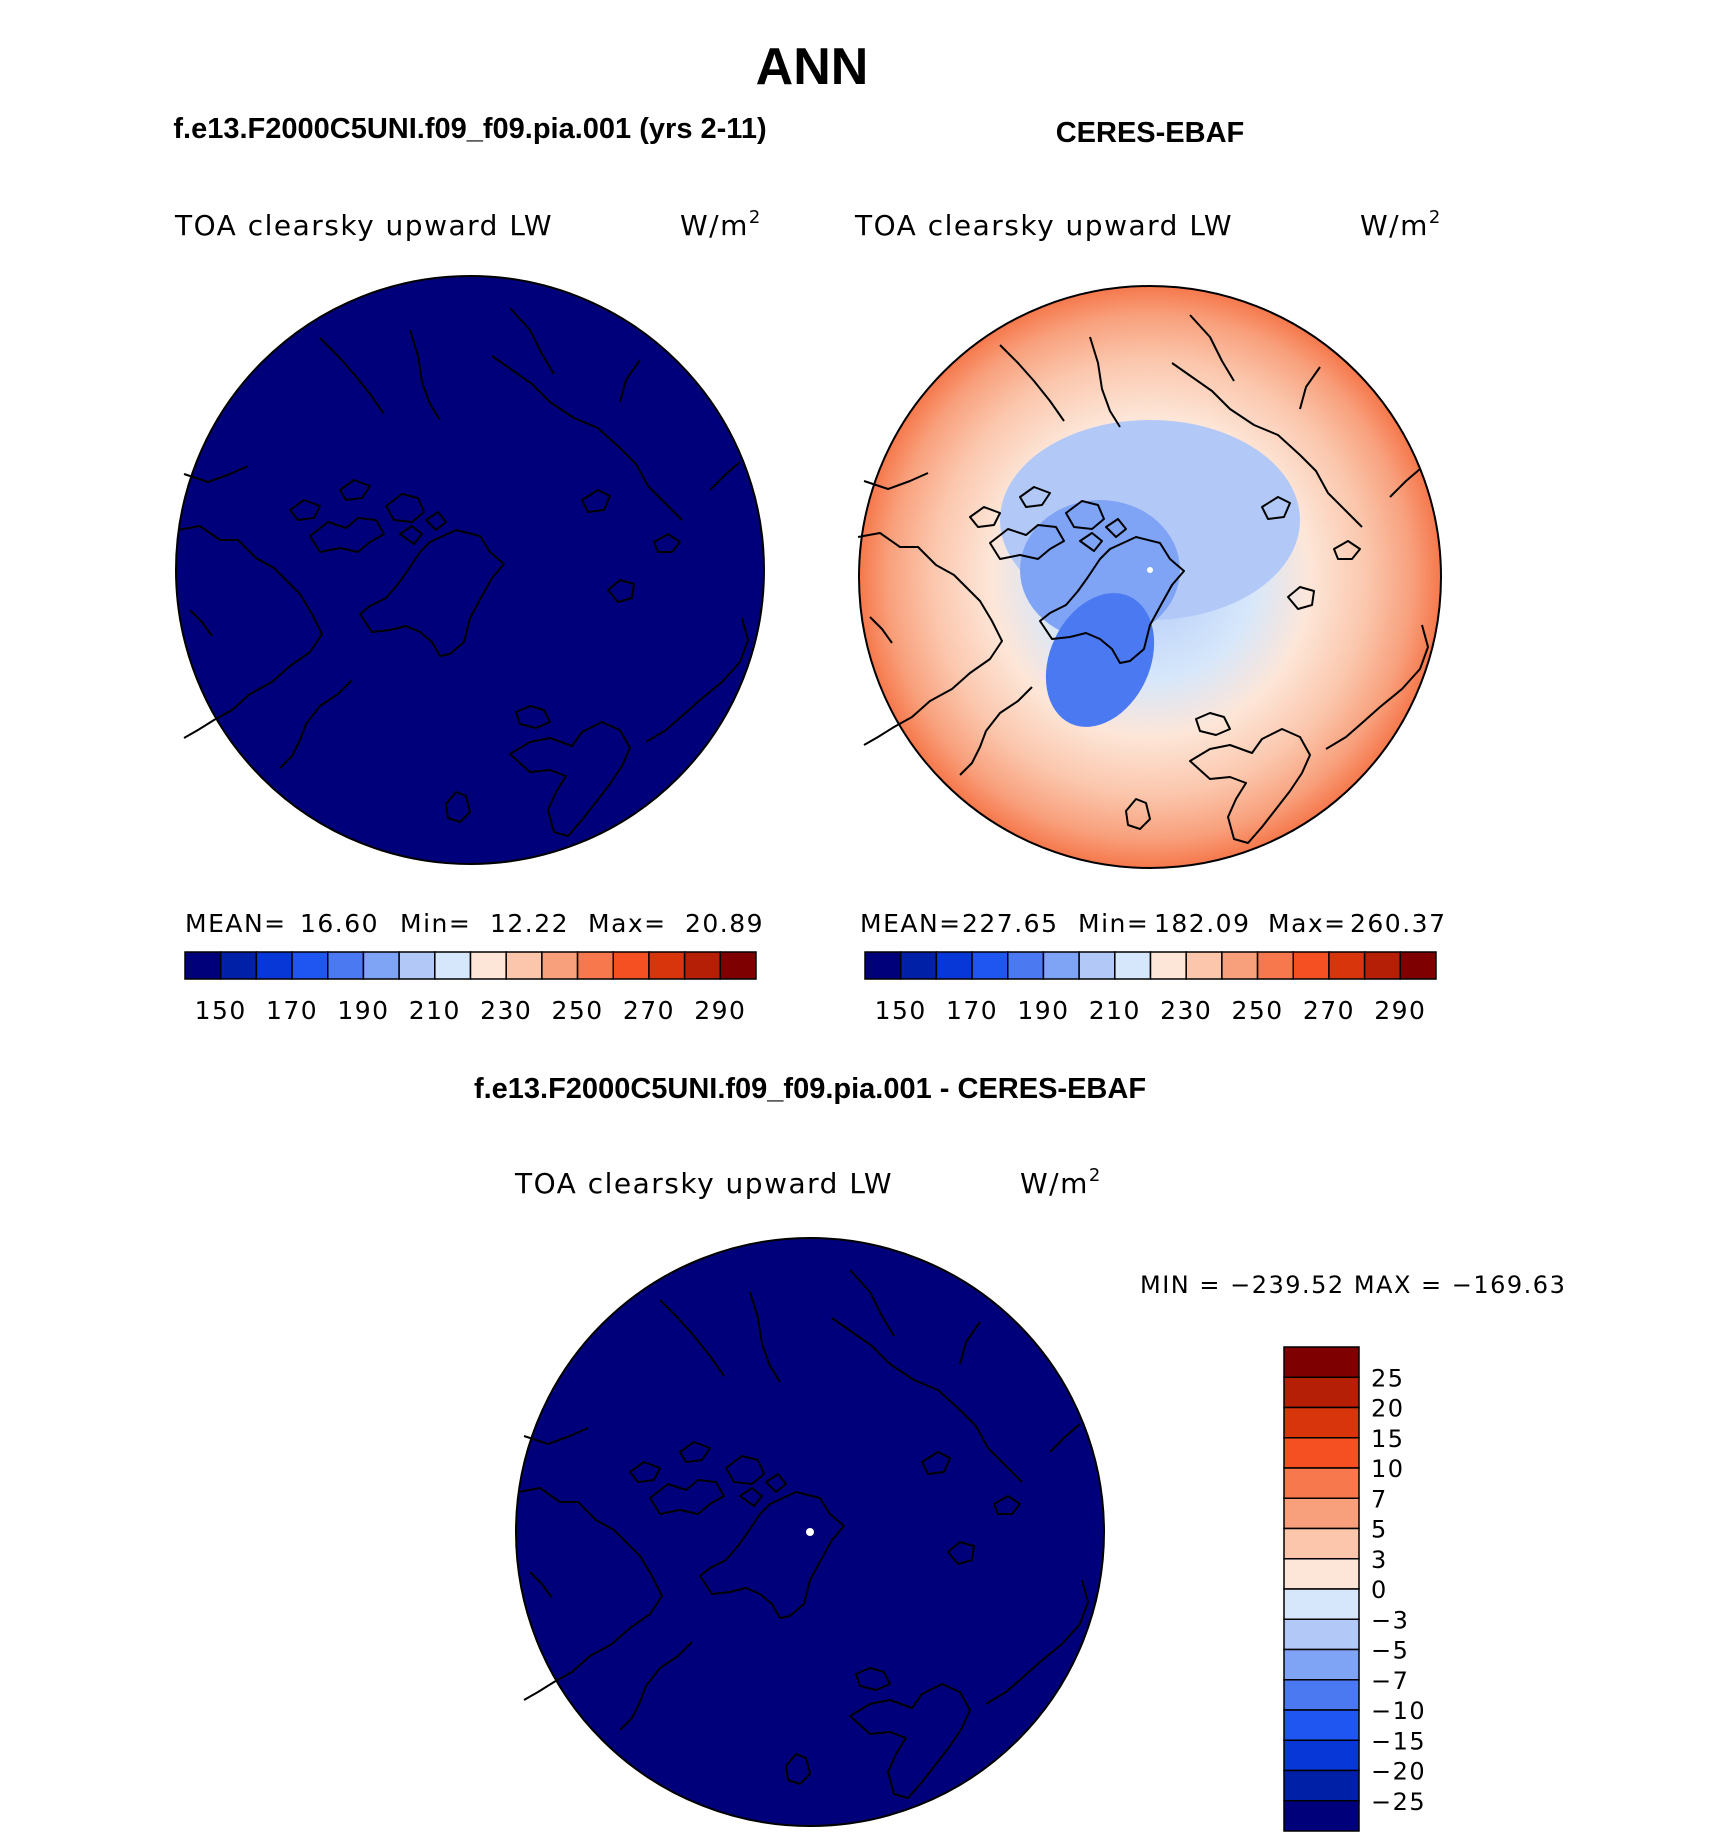 Image resolution: width=1710 pixels, height=1840 pixels. Describe the element at coordinates (1398, 923) in the screenshot. I see `svg-text: 260.37` at that location.